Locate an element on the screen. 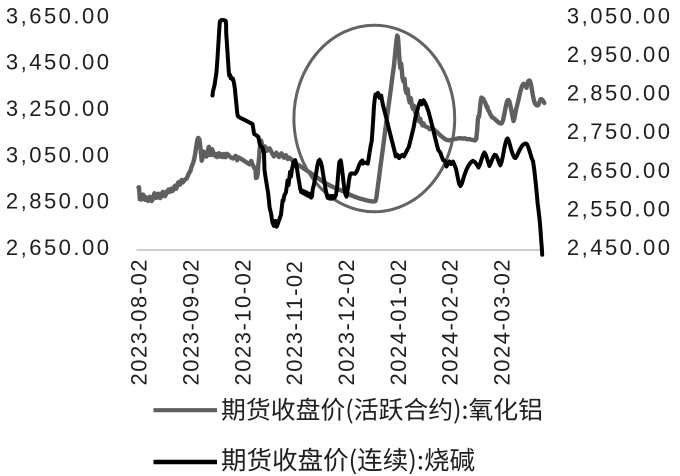 This screenshot has width=680, height=476. svg-text: 2024-01-02 is located at coordinates (398, 322).